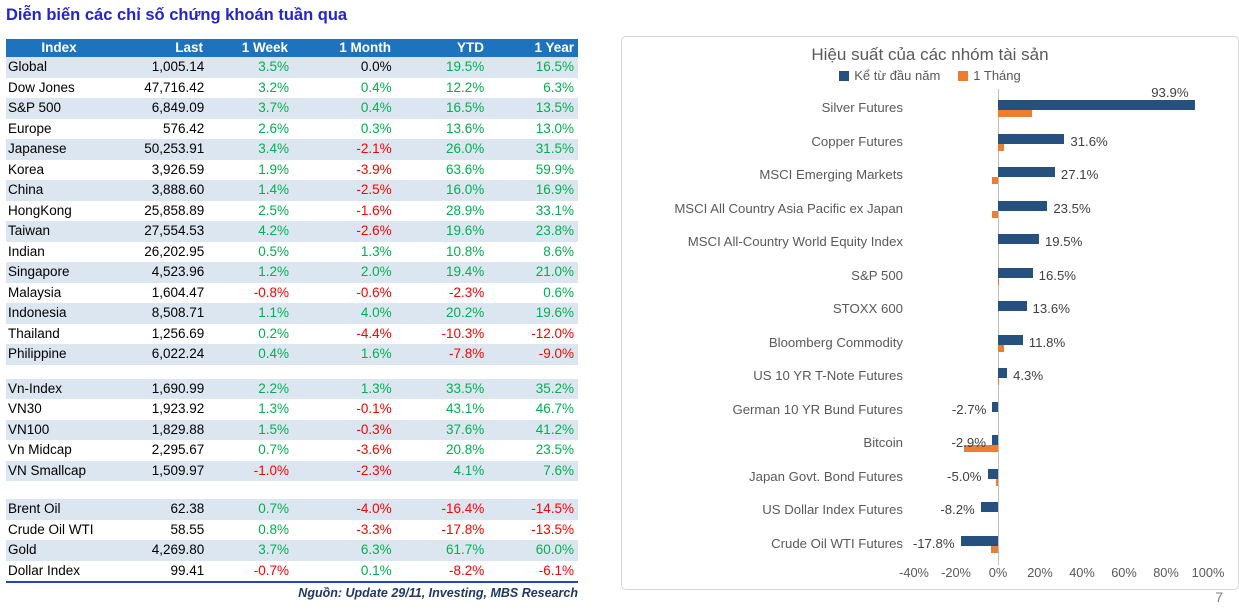 The height and width of the screenshot is (613, 1239). What do you see at coordinates (554, 549) in the screenshot?
I see `value-cell: 60.0%` at bounding box center [554, 549].